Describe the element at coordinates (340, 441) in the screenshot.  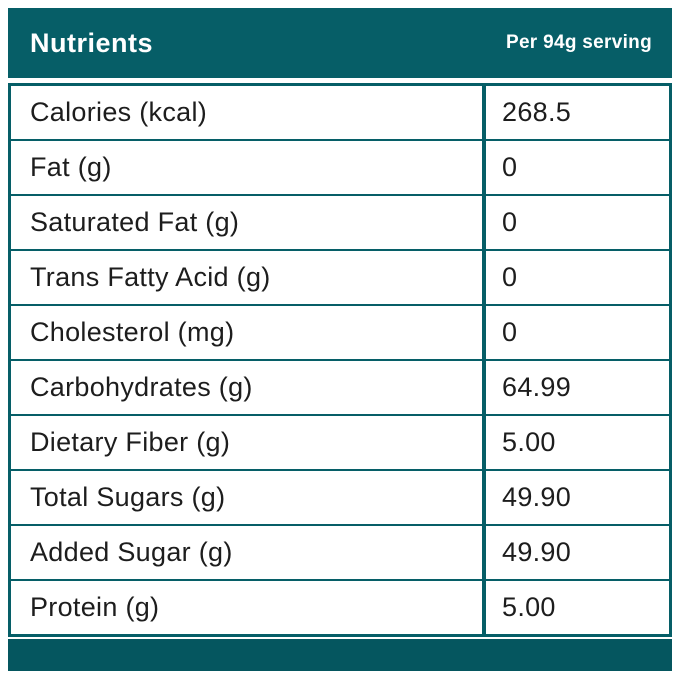
I see `table-row: Dietary Fiber (g) 5.00` at that location.